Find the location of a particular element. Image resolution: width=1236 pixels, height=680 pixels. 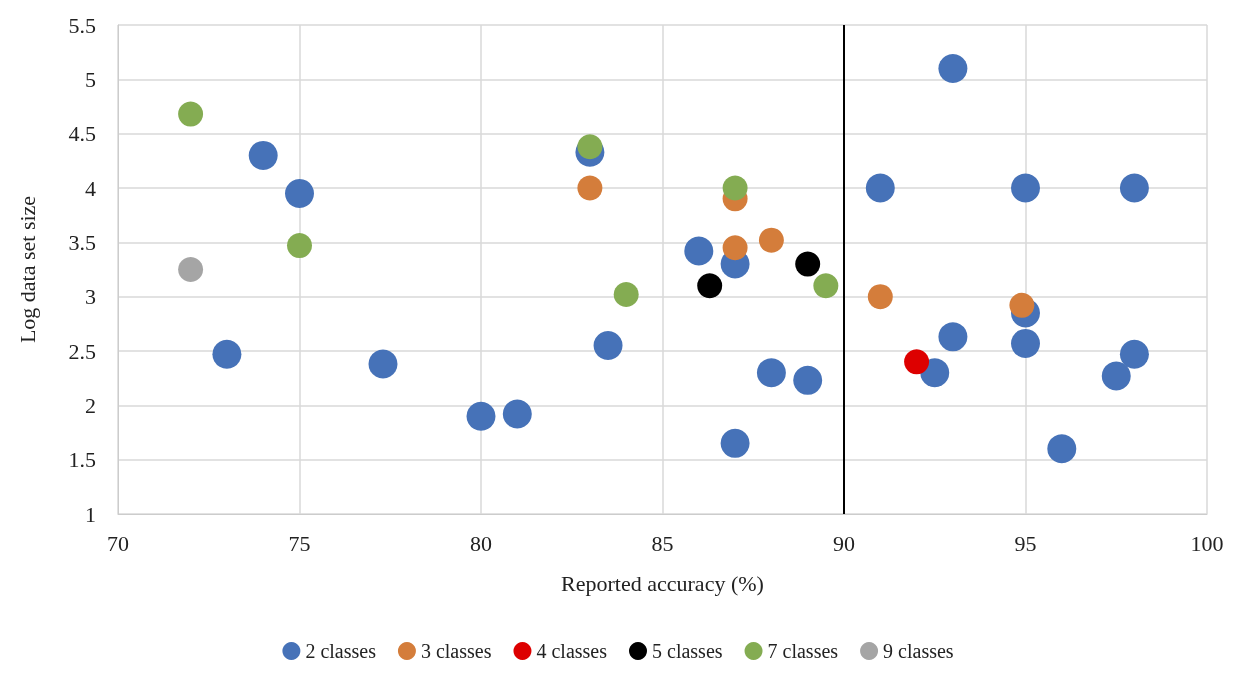

y-tick-label: 1 is located at coordinates (90, 514).